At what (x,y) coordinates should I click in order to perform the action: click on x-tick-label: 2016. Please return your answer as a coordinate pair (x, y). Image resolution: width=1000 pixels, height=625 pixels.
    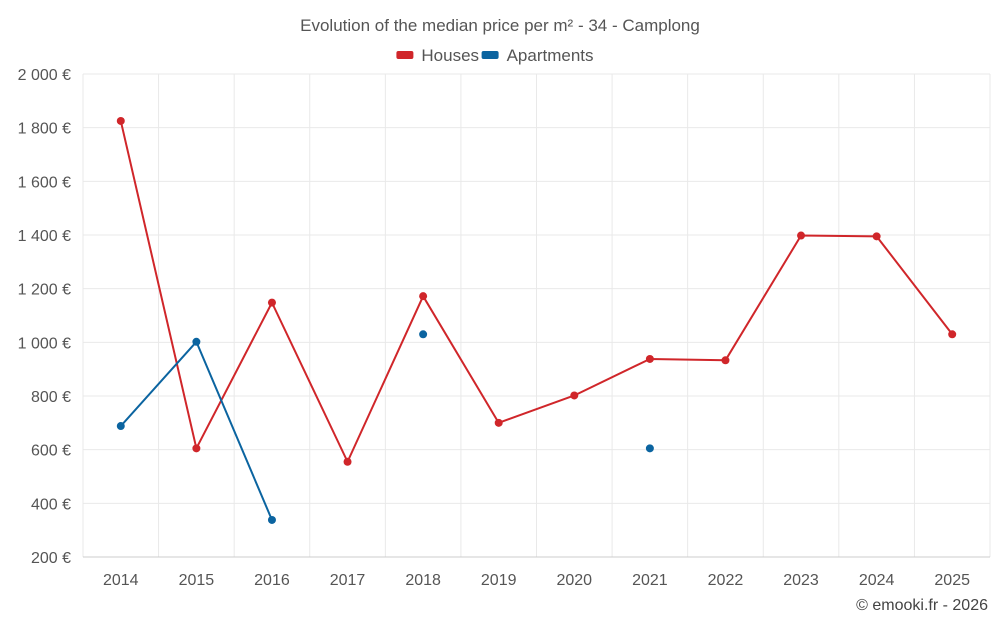
    Looking at the image, I should click on (272, 580).